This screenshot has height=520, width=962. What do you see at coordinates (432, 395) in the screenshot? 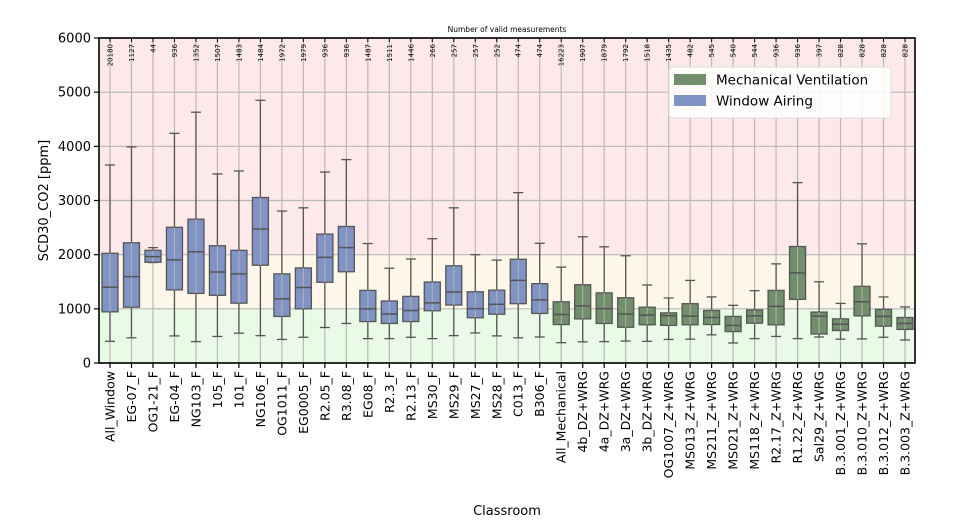
I see `x-tick-label: MS30_F` at bounding box center [432, 395].